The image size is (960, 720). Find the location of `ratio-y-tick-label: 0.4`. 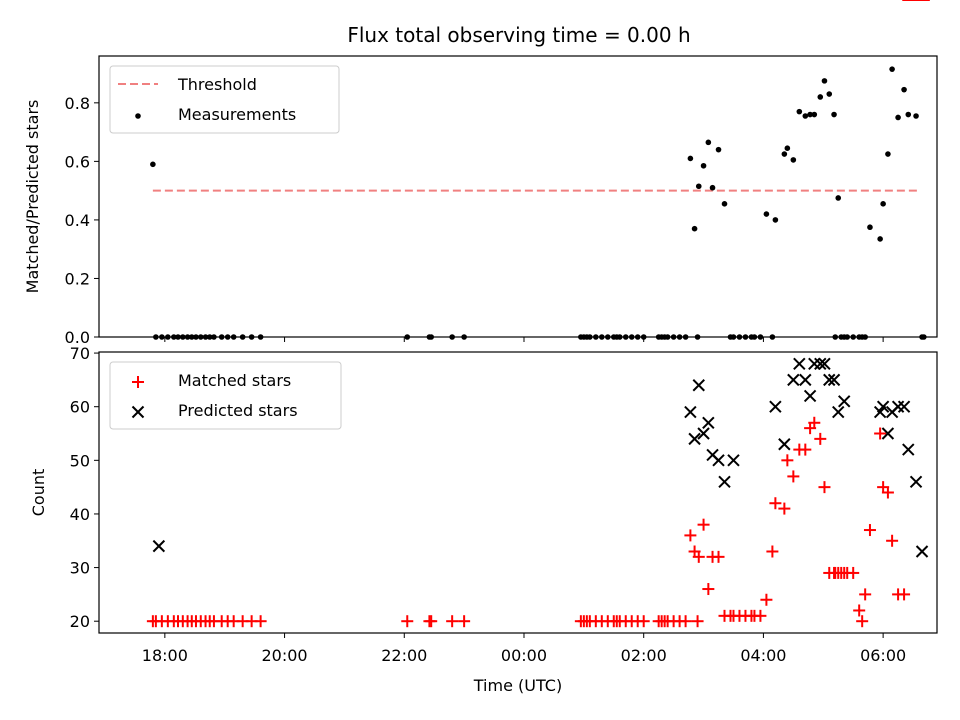

ratio-y-tick-label: 0.4 is located at coordinates (77, 220).